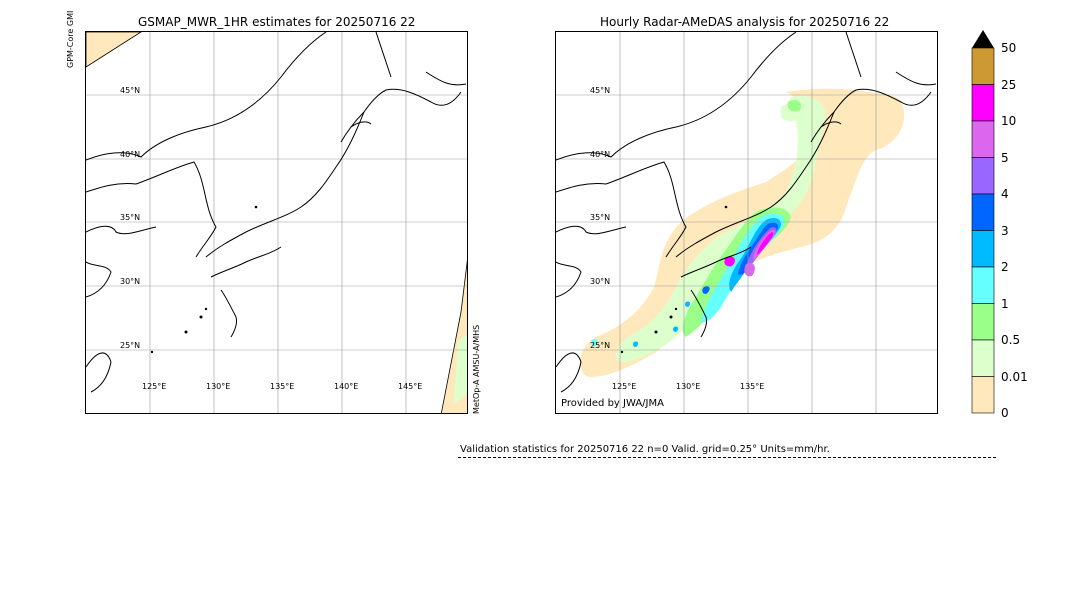  What do you see at coordinates (154, 386) in the screenshot?
I see `left-lon-125: 125°E` at bounding box center [154, 386].